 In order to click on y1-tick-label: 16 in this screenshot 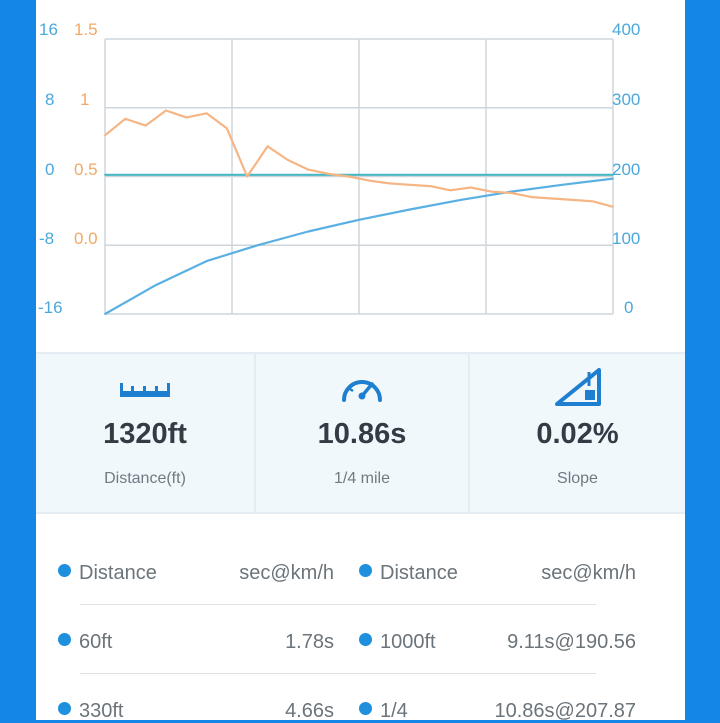, I will do `click(48, 29)`.